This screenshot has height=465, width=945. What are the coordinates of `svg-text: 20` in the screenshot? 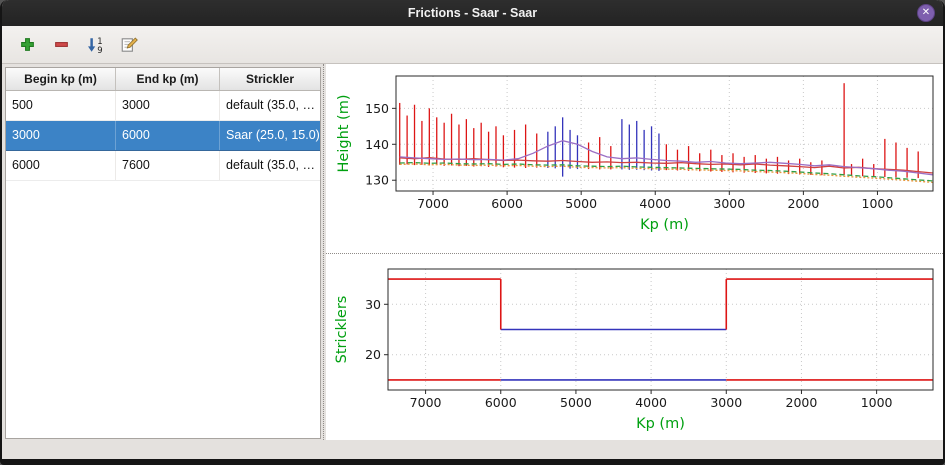 It's located at (373, 354).